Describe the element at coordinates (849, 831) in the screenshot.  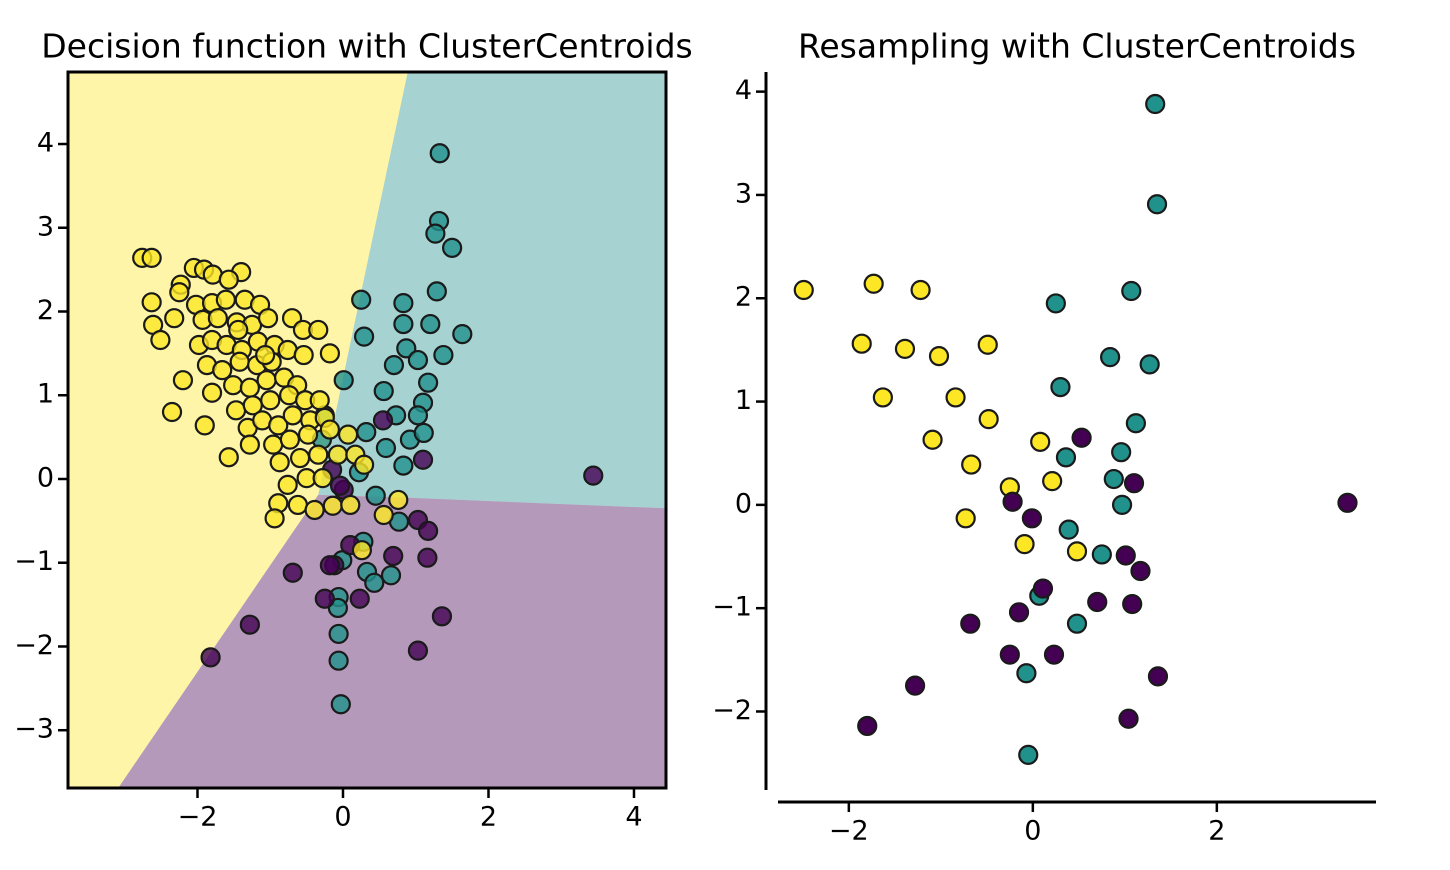
I see `x-tick-label: −2` at that location.